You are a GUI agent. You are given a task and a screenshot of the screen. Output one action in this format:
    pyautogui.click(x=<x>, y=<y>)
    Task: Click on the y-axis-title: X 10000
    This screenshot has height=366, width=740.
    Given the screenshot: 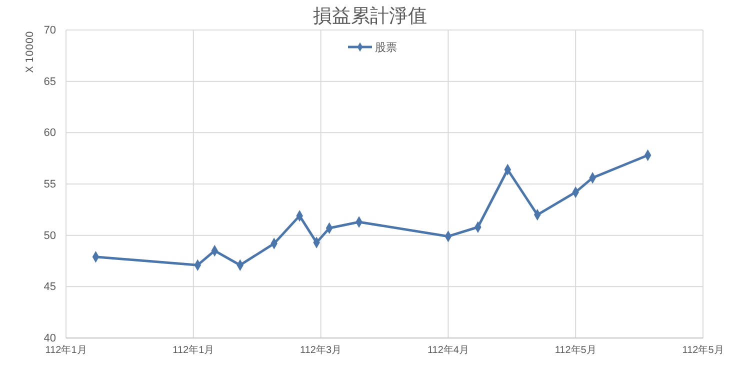 What is the action you would take?
    pyautogui.click(x=30, y=52)
    